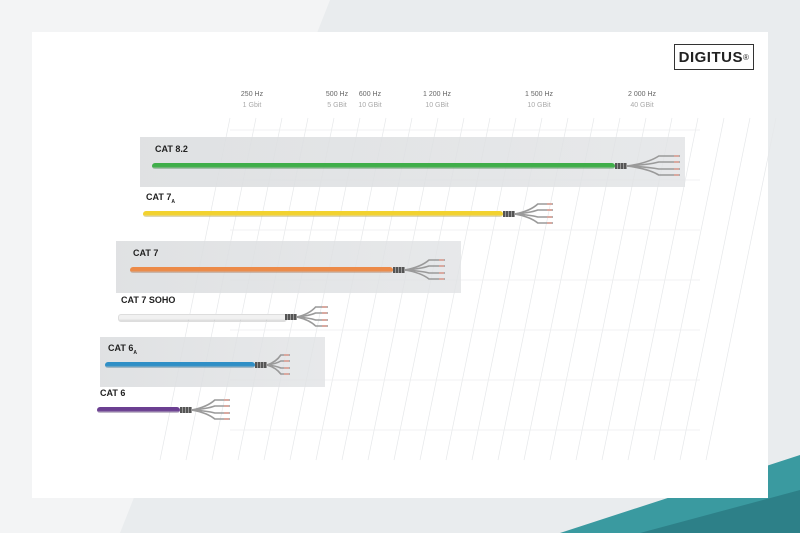 The image size is (800, 533). I want to click on cable-label: CAT 6A, so click(122, 349).